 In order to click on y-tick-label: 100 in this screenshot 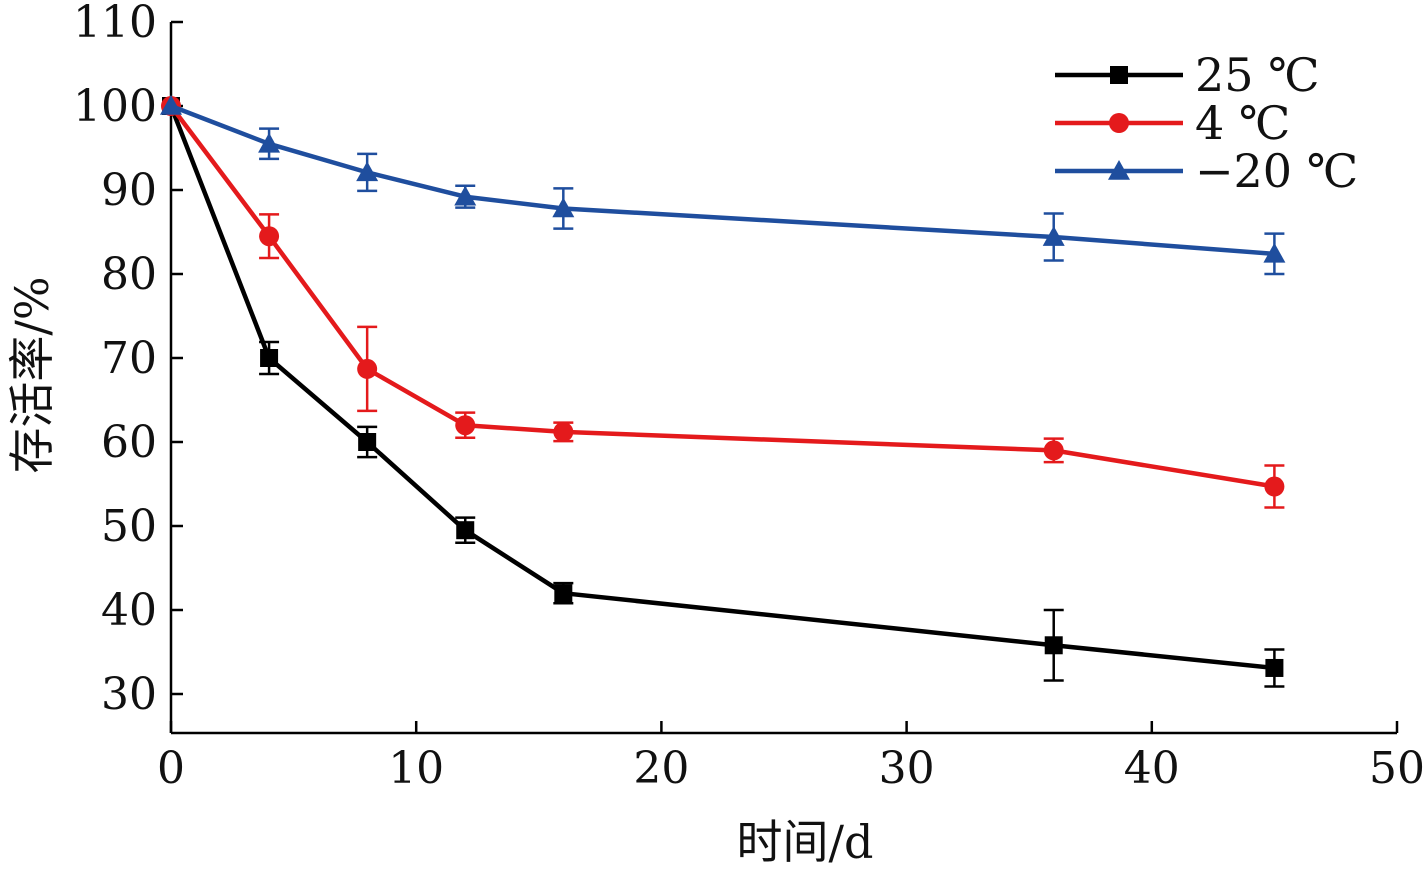, I will do `click(115, 106)`.